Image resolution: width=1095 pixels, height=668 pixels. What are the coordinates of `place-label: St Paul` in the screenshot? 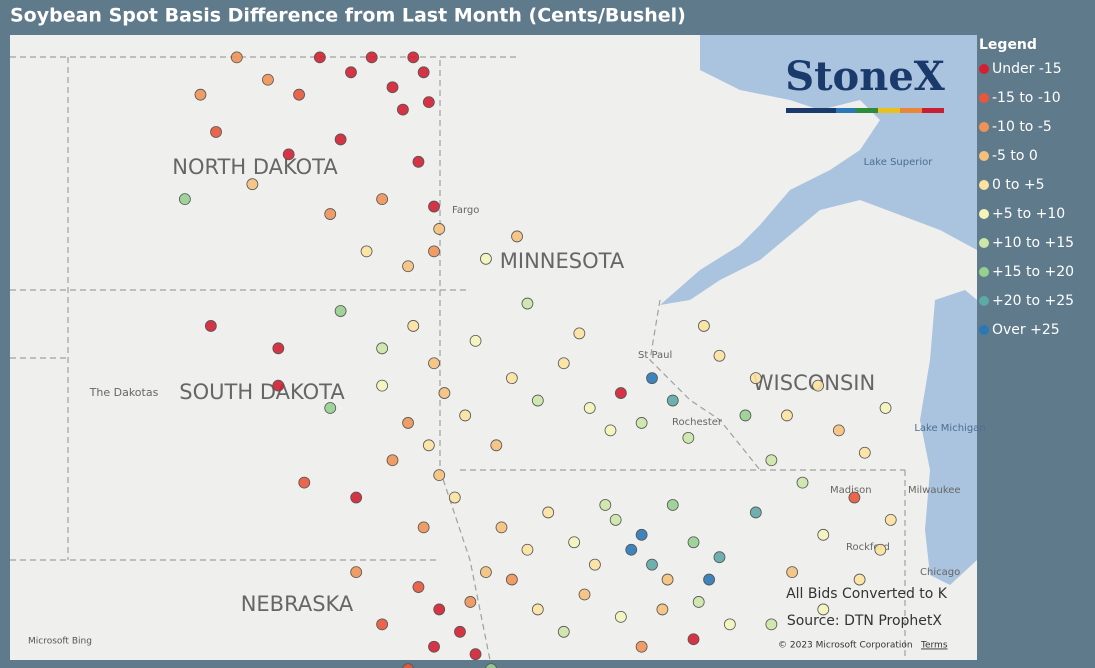 It's located at (655, 355).